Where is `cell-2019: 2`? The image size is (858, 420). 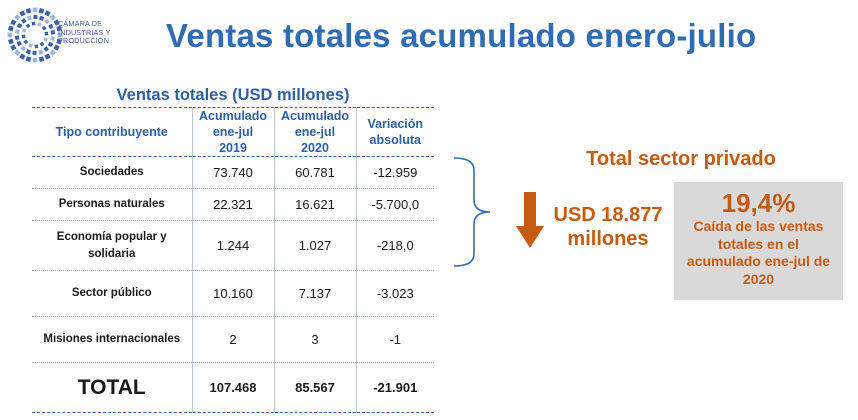 cell-2019: 2 is located at coordinates (232, 339).